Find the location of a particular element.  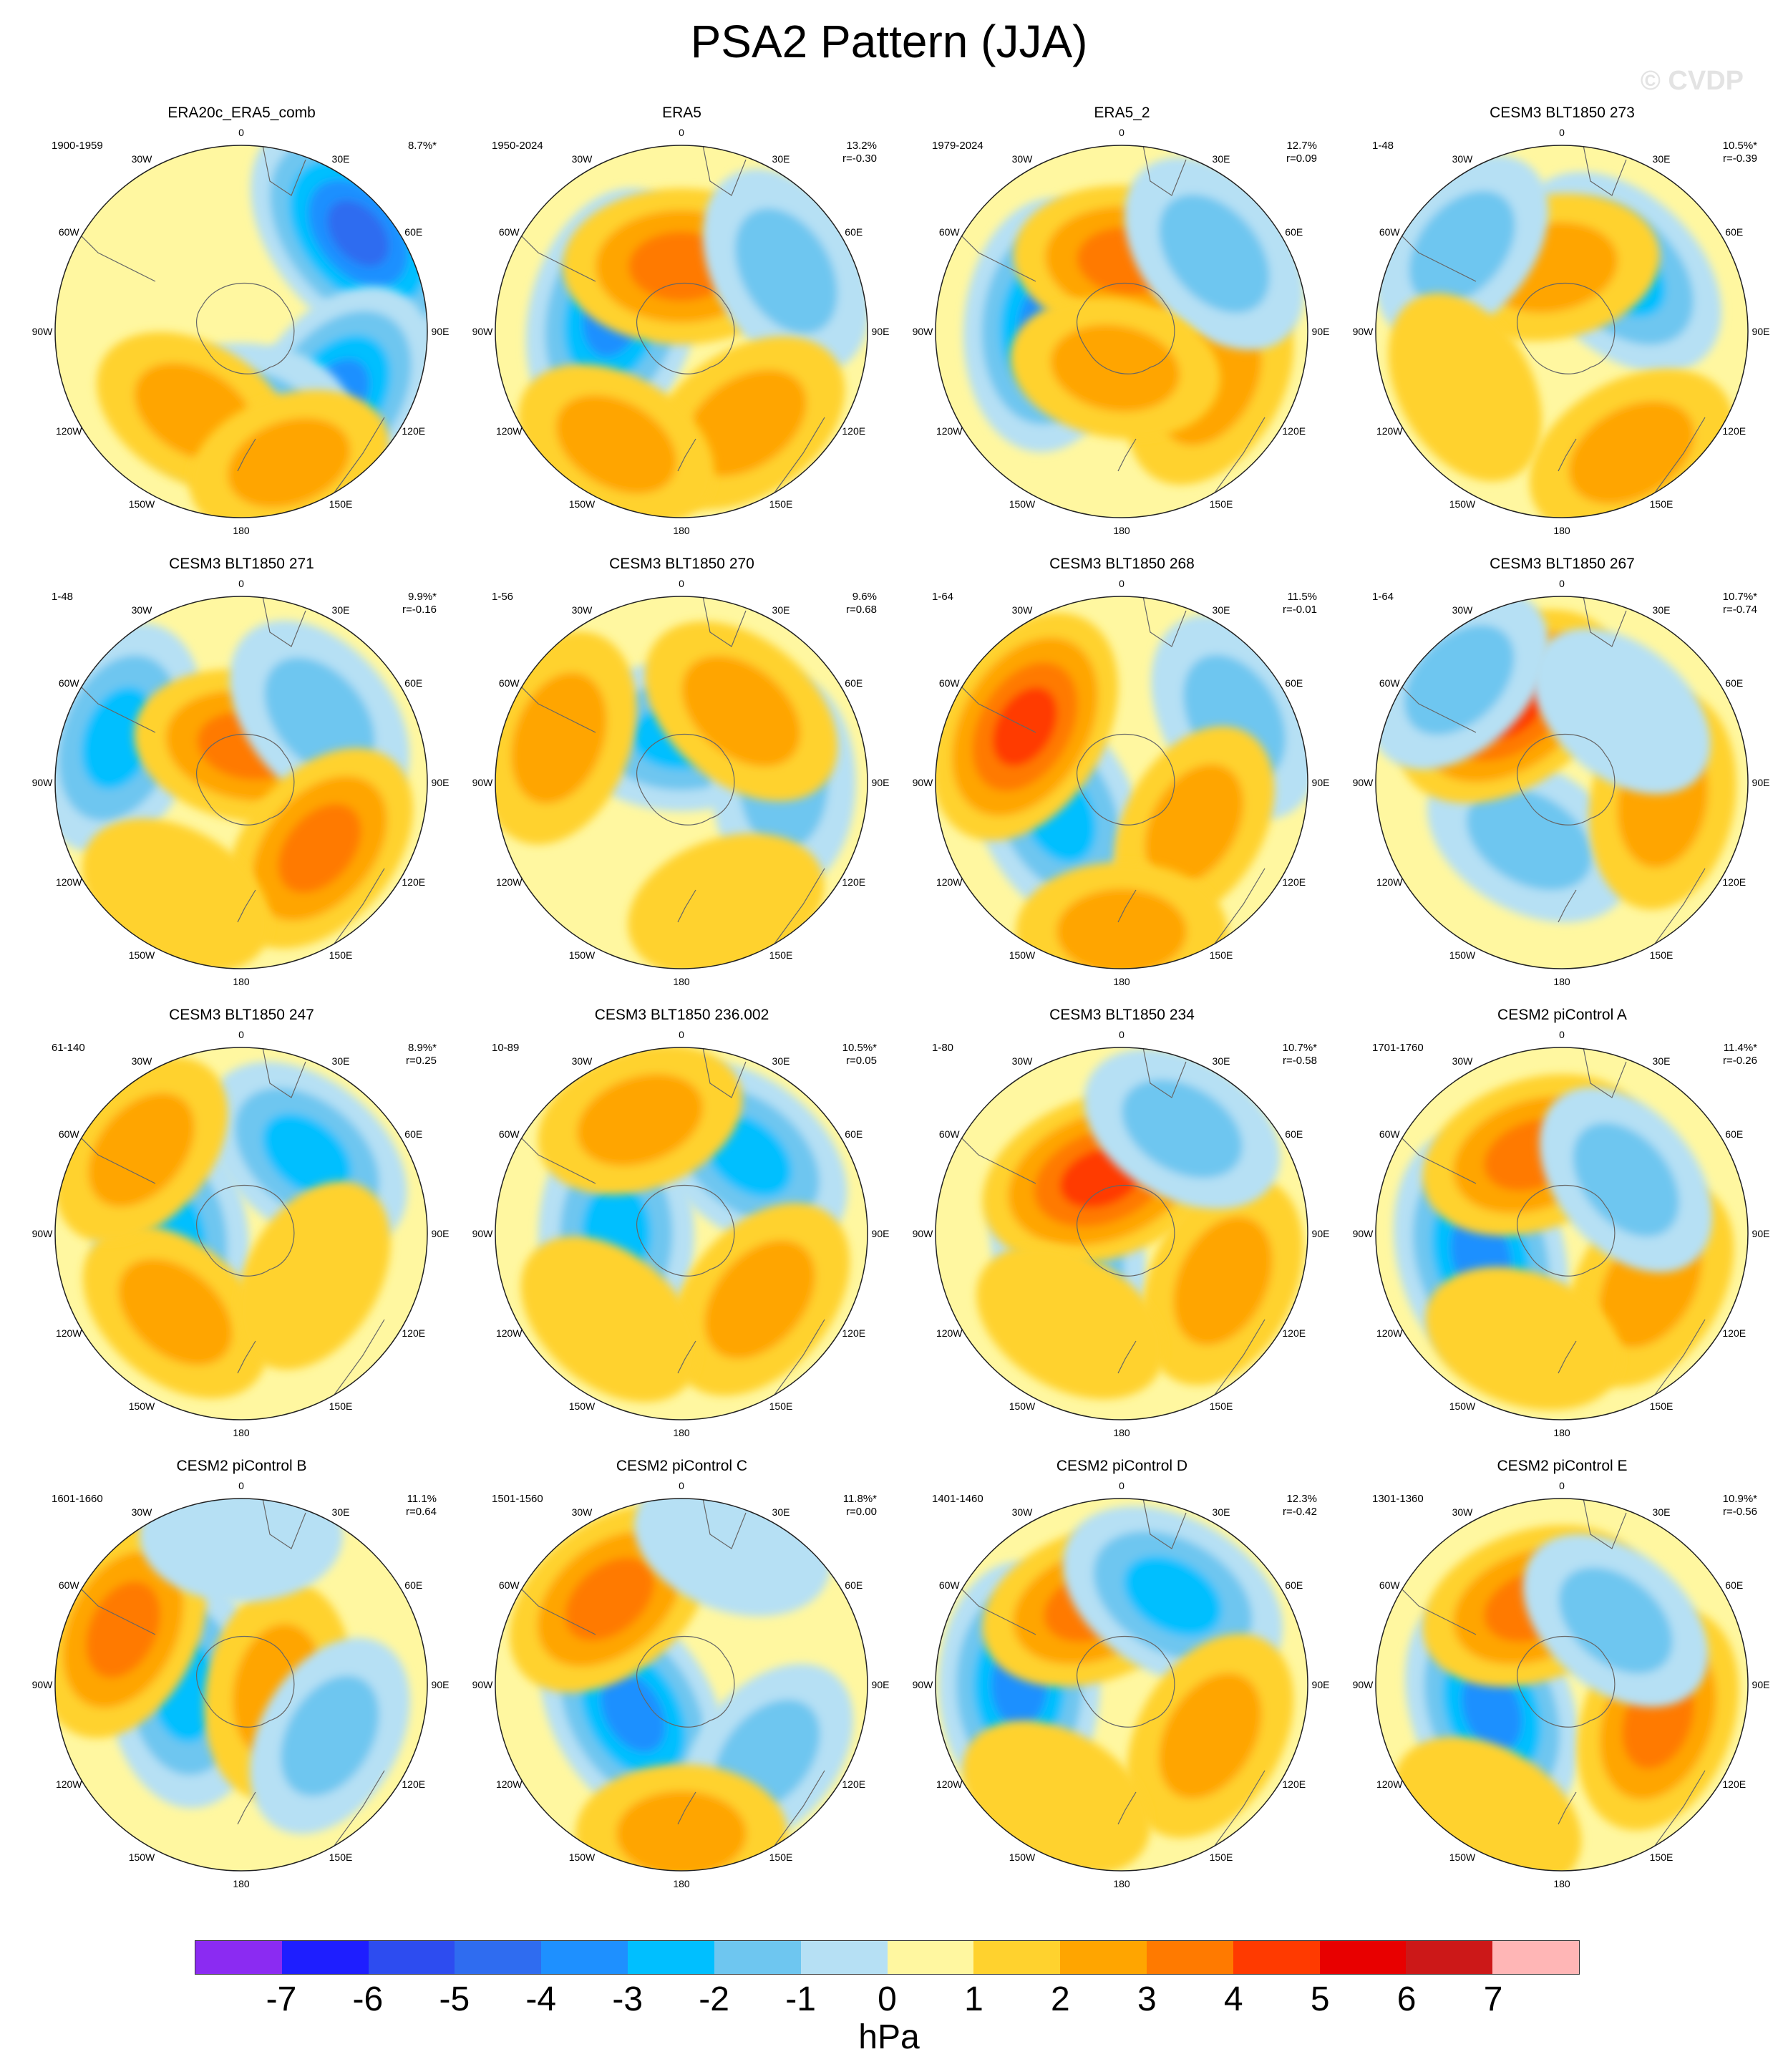

colorbar-tick: 1 is located at coordinates (973, 1999).